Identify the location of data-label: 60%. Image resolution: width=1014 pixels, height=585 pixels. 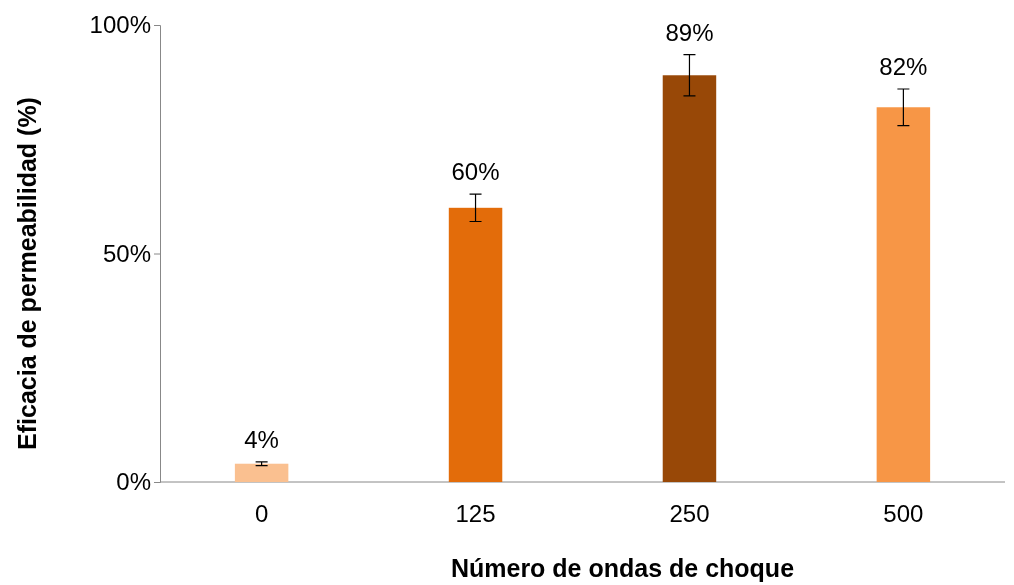
(475, 172).